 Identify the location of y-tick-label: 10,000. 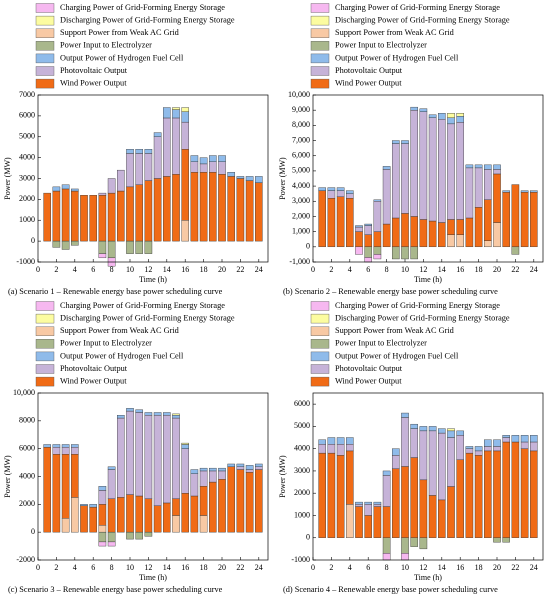
(24, 392).